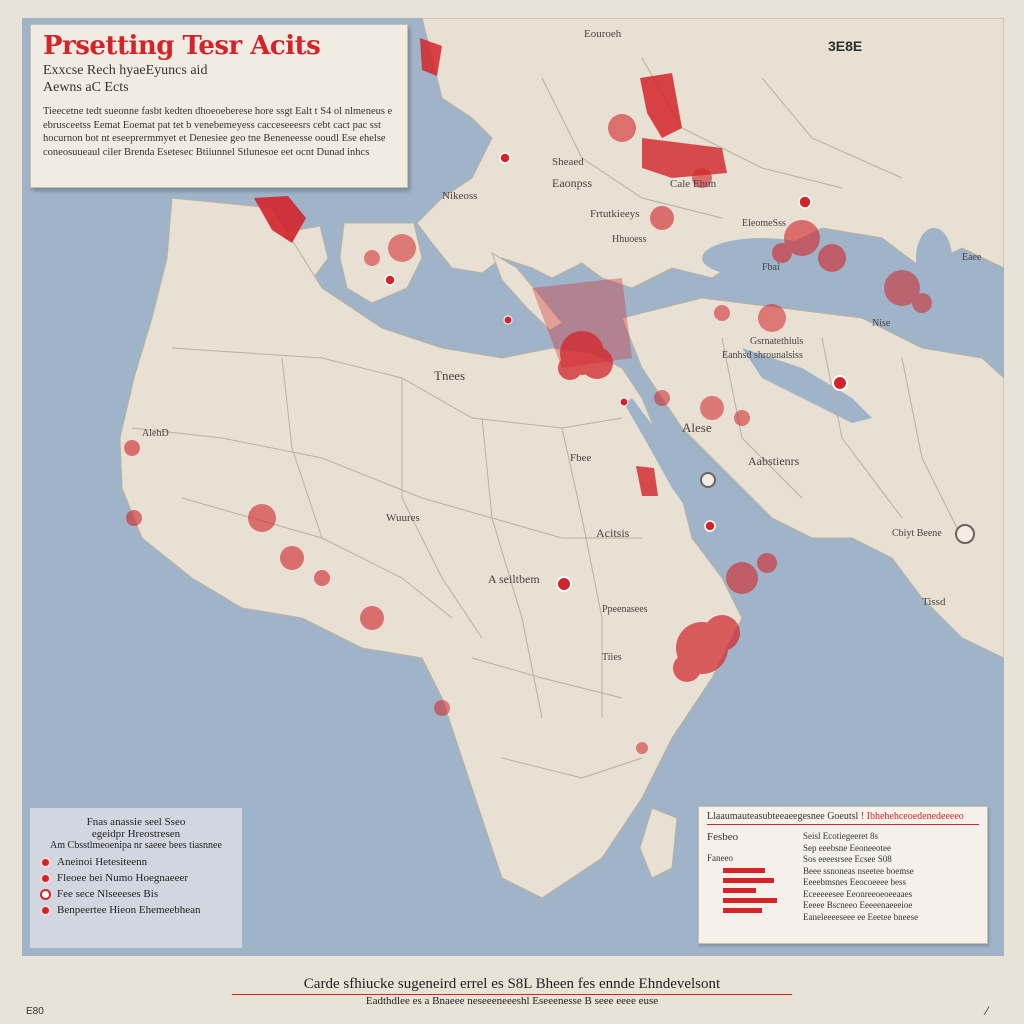 The height and width of the screenshot is (1024, 1024). What do you see at coordinates (86, 87) in the screenshot?
I see `map-subtitle-line: Aewns aC Ects` at bounding box center [86, 87].